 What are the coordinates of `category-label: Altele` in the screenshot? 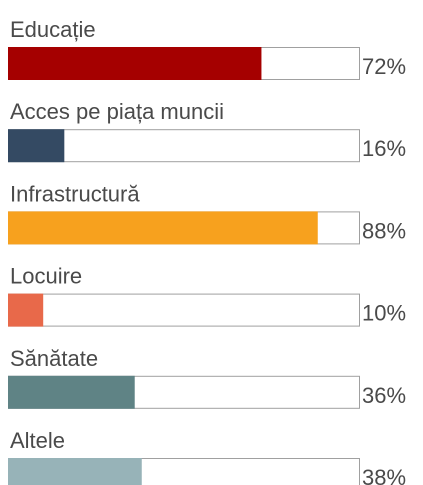 It's located at (37, 440).